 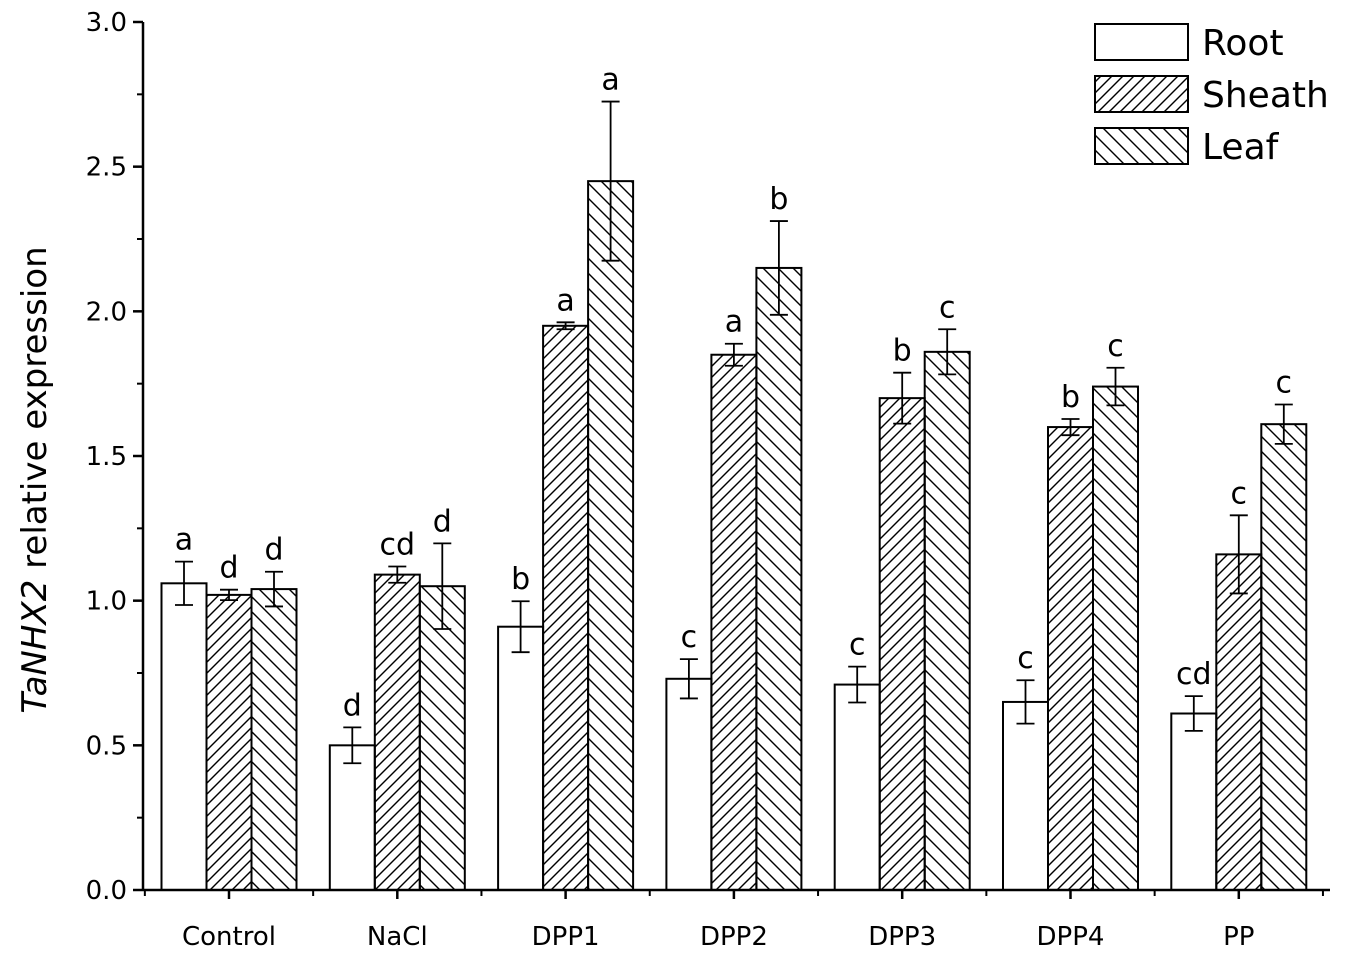 I want to click on y-axis-title-rest: relative expression, so click(x=35, y=412).